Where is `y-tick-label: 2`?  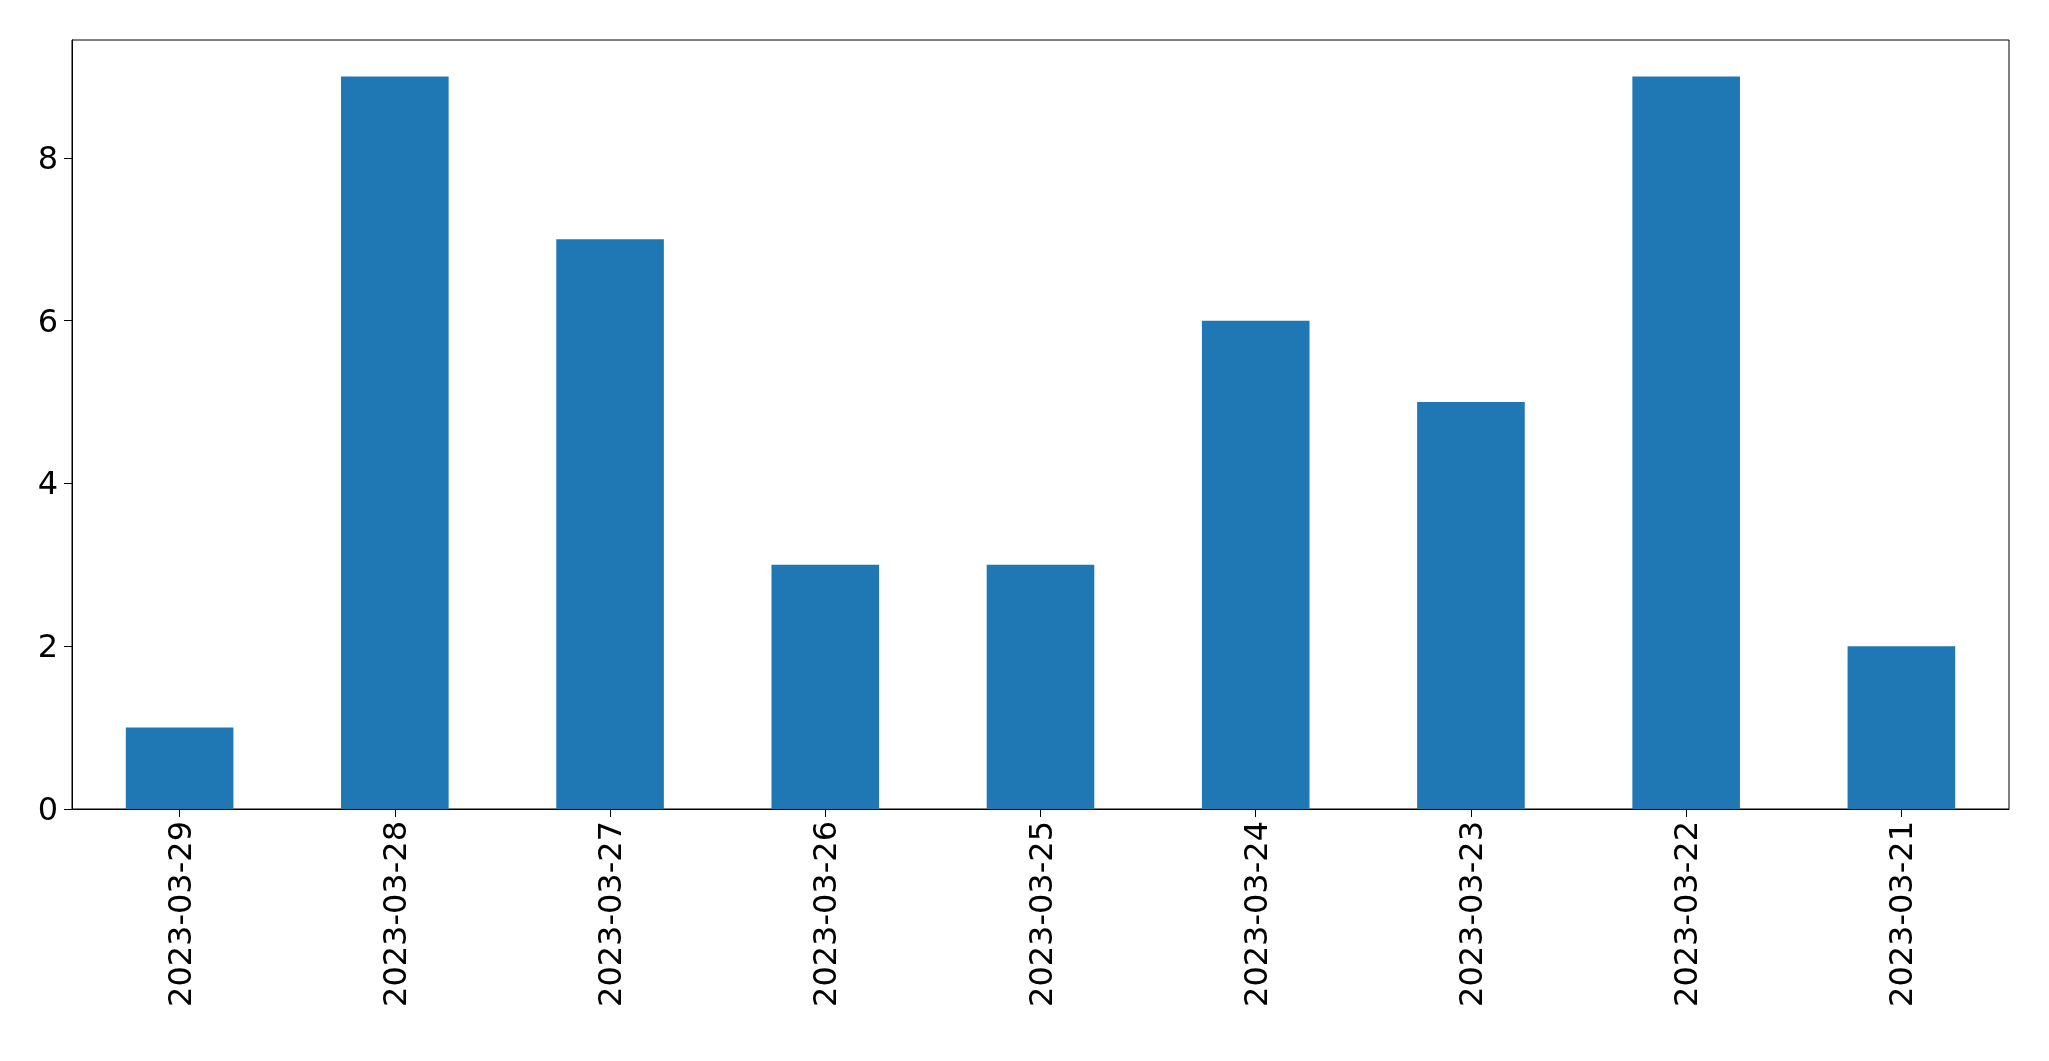 y-tick-label: 2 is located at coordinates (47, 646).